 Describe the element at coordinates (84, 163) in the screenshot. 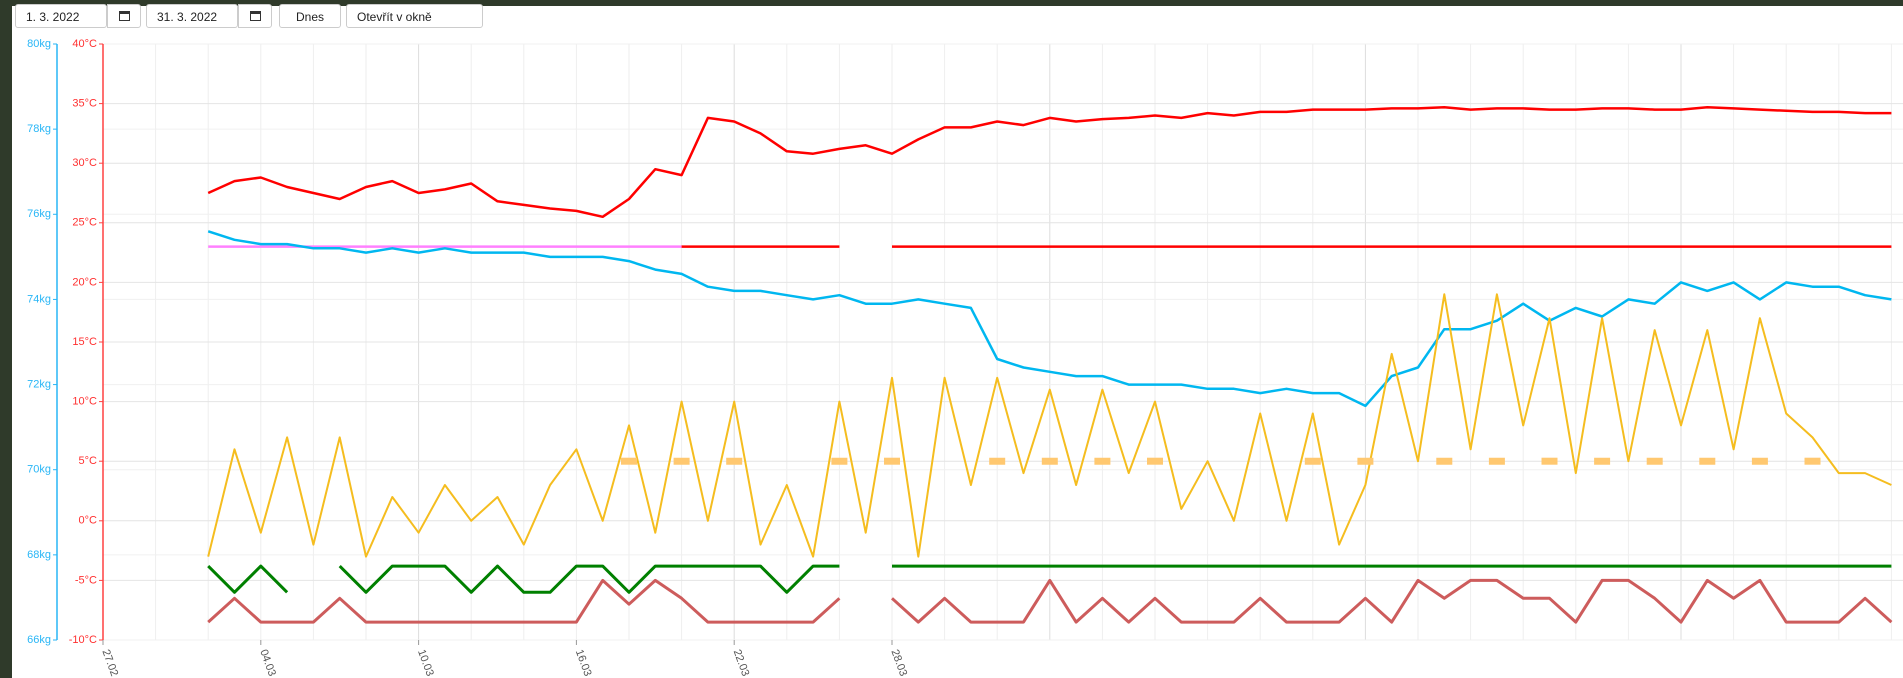

I see `y-tick-label: 30°C` at that location.